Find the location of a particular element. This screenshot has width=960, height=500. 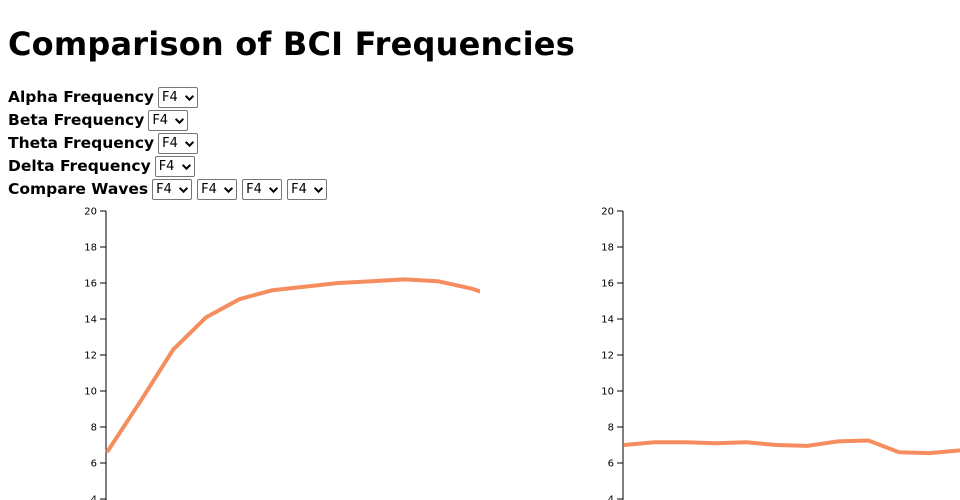

page-title: Comparison of BCI Frequencies is located at coordinates (291, 44).